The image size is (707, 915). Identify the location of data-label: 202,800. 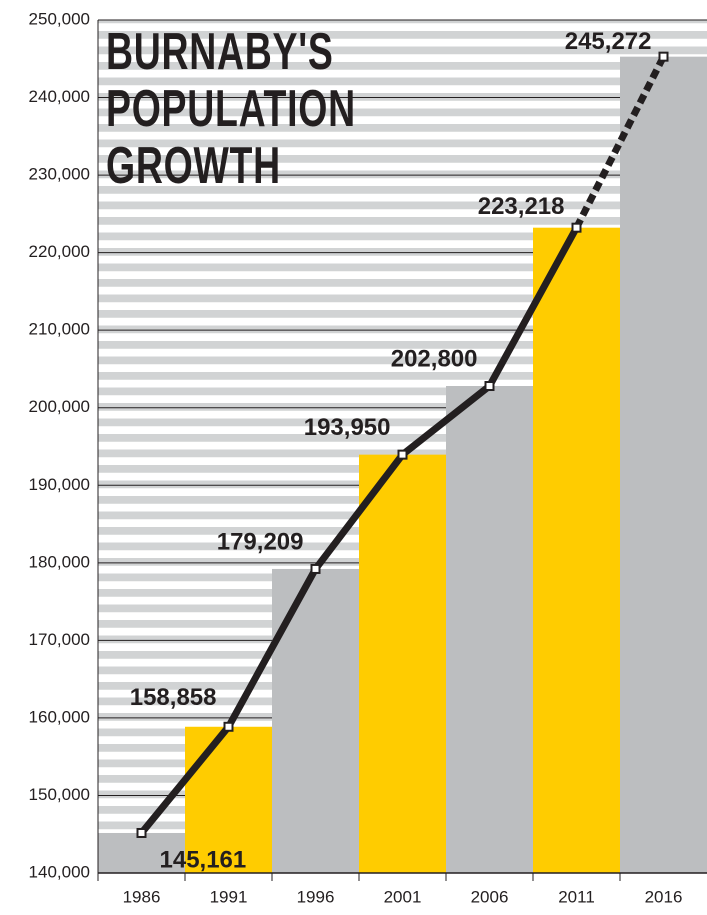
(434, 358).